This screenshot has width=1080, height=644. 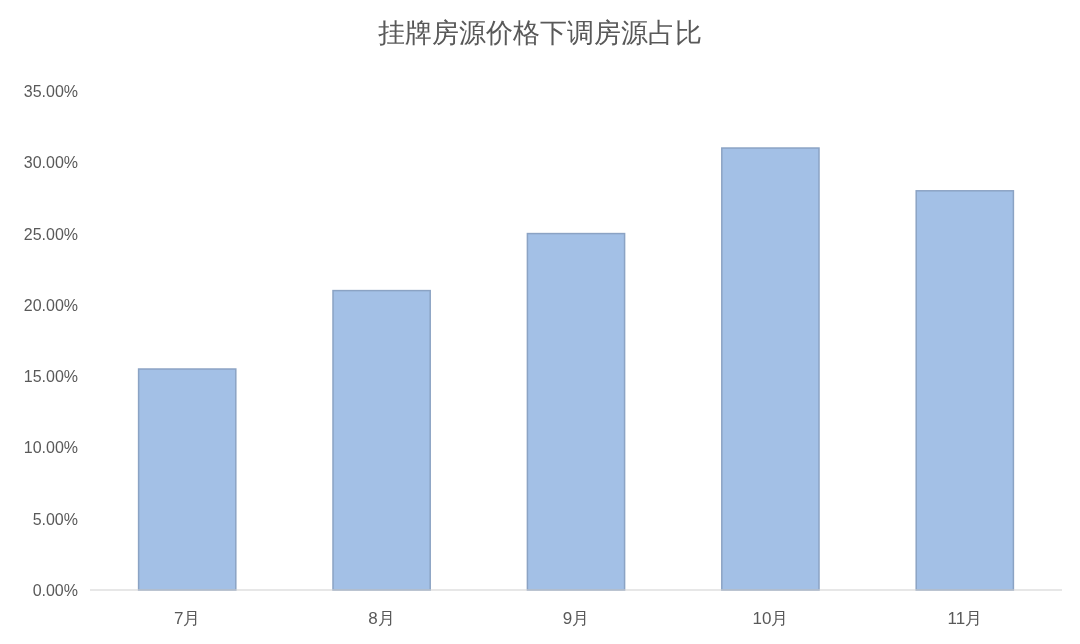 What do you see at coordinates (381, 618) in the screenshot?
I see `xtick: 8月` at bounding box center [381, 618].